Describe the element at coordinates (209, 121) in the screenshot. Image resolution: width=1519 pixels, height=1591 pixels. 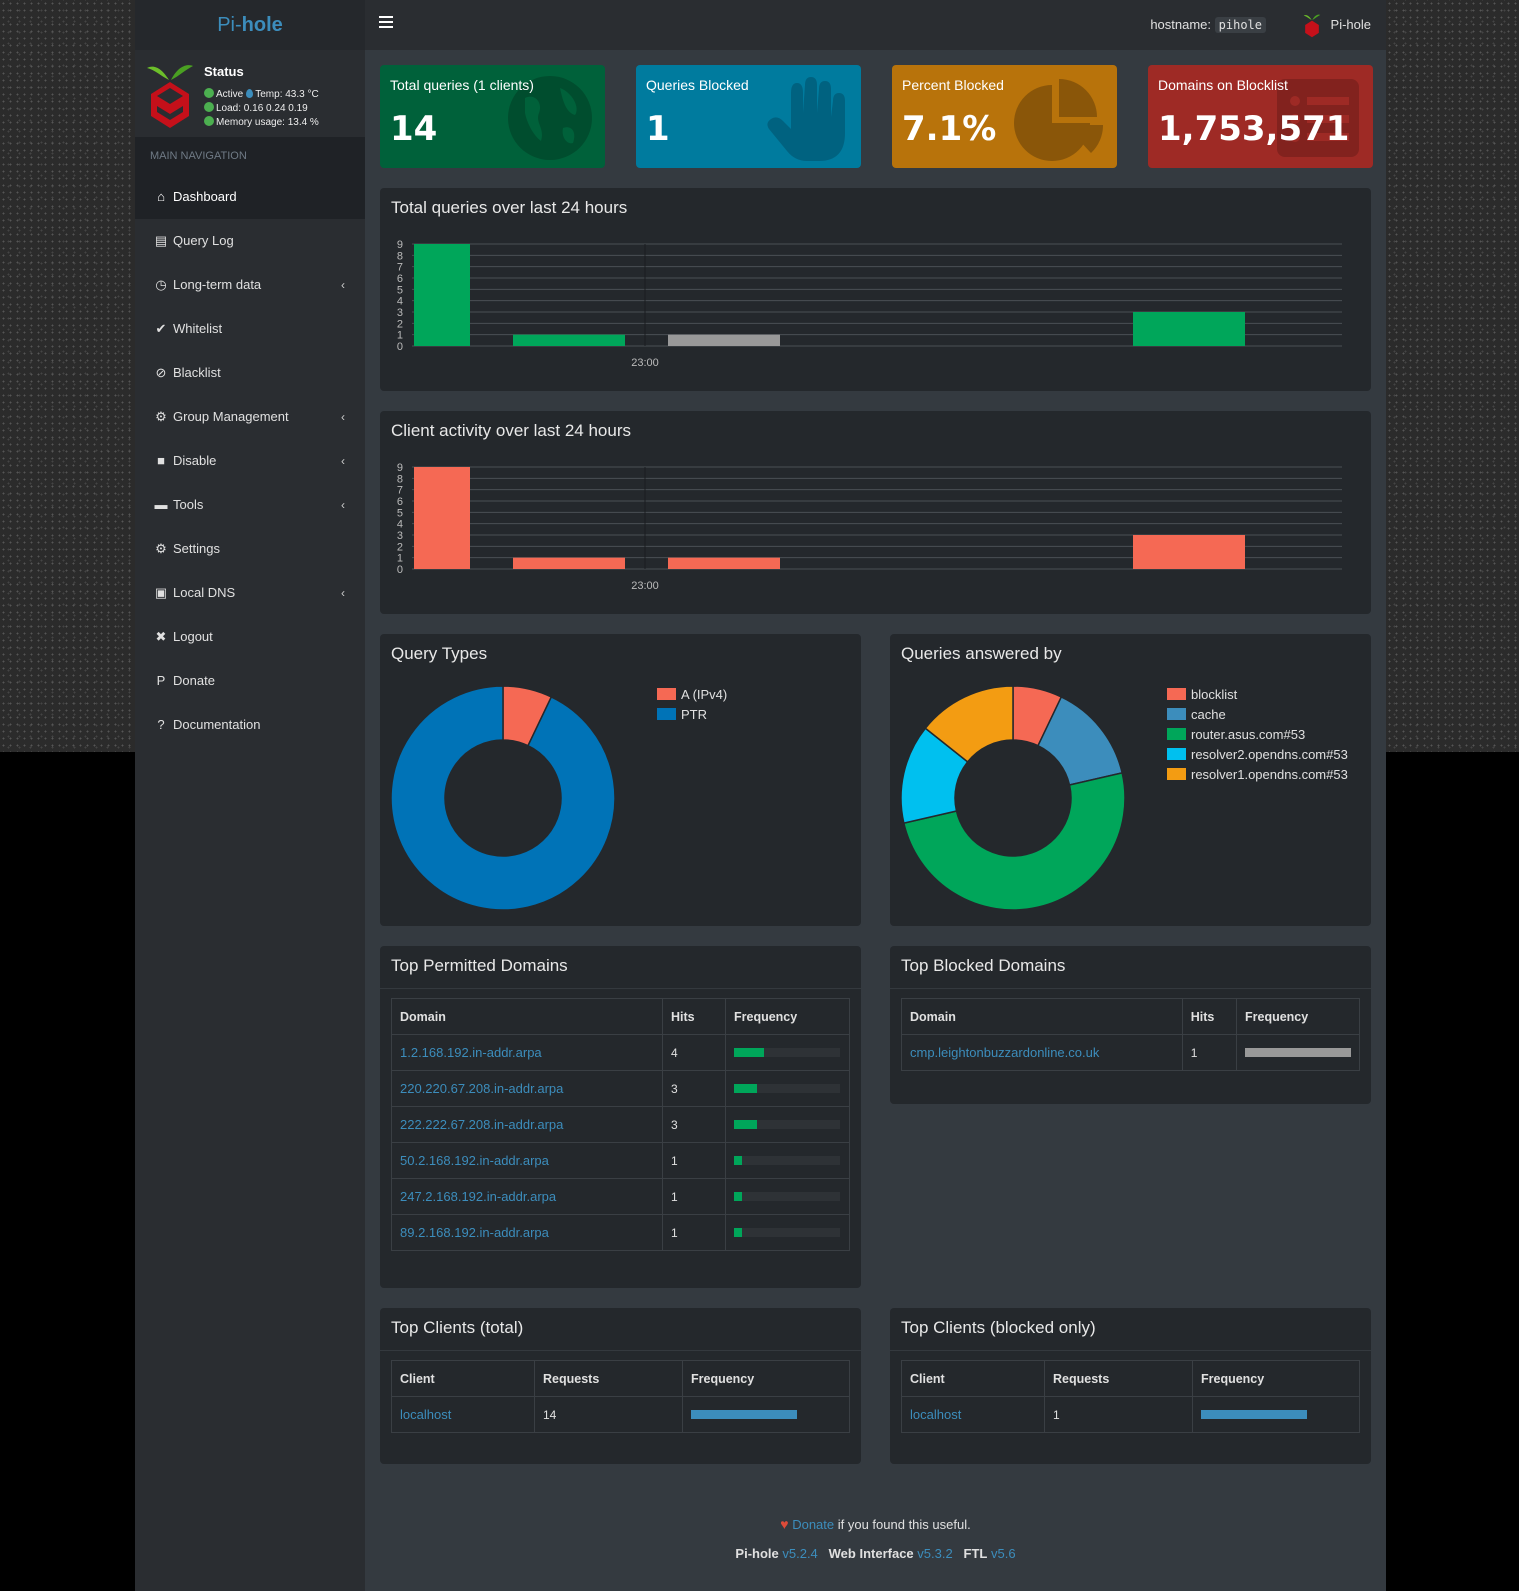
I see `memory-status-icon` at that location.